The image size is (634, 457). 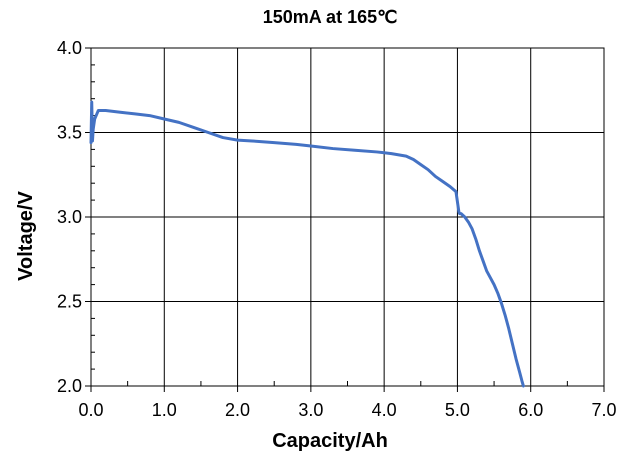 I want to click on x-tick-label: 0.0, so click(x=90, y=410).